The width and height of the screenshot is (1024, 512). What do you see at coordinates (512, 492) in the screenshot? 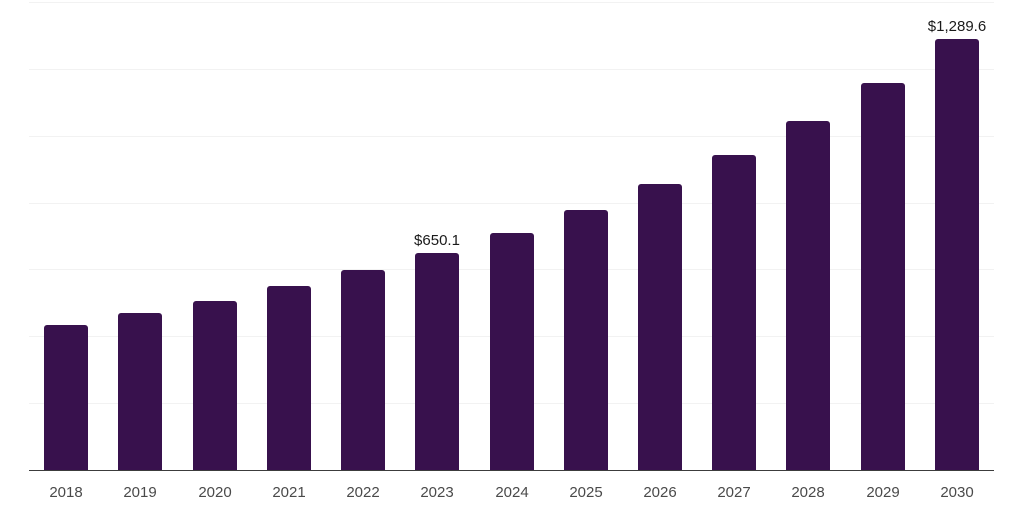
I see `x-tick-label-2024: 2024` at bounding box center [512, 492].